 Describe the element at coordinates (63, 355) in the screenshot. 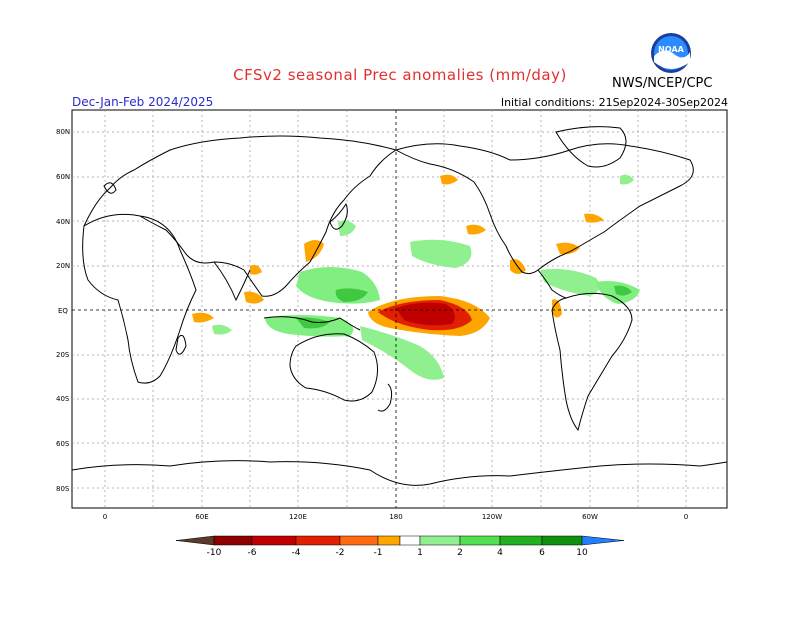

I see `lat-tick-label: 20S` at that location.